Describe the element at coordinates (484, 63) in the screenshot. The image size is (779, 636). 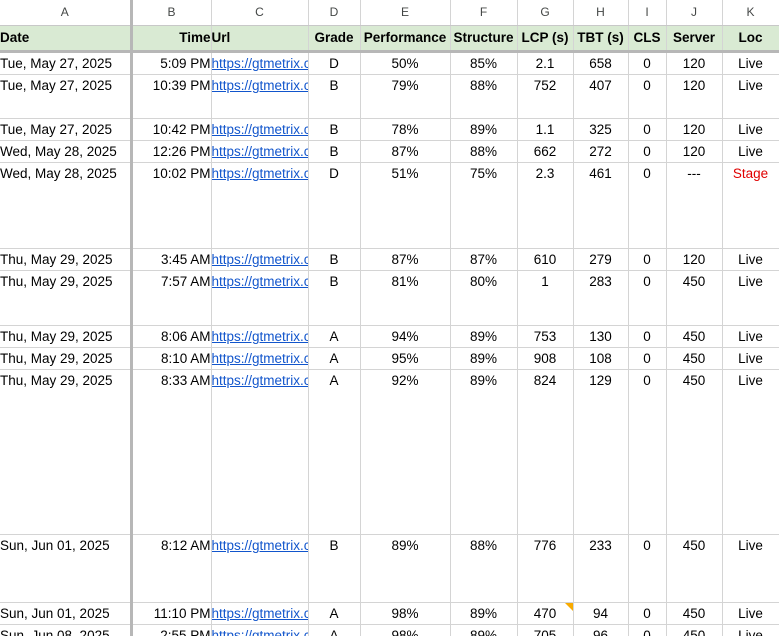
I see `cell-structure: 85%` at that location.